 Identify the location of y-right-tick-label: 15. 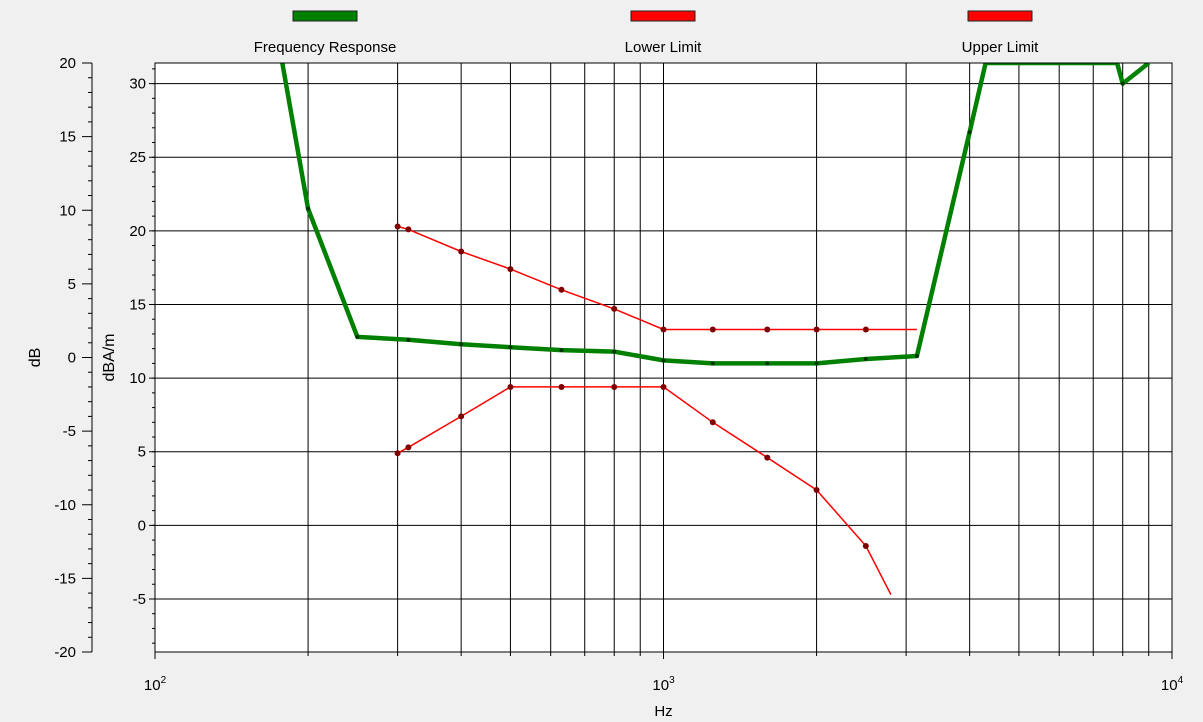
(137, 304).